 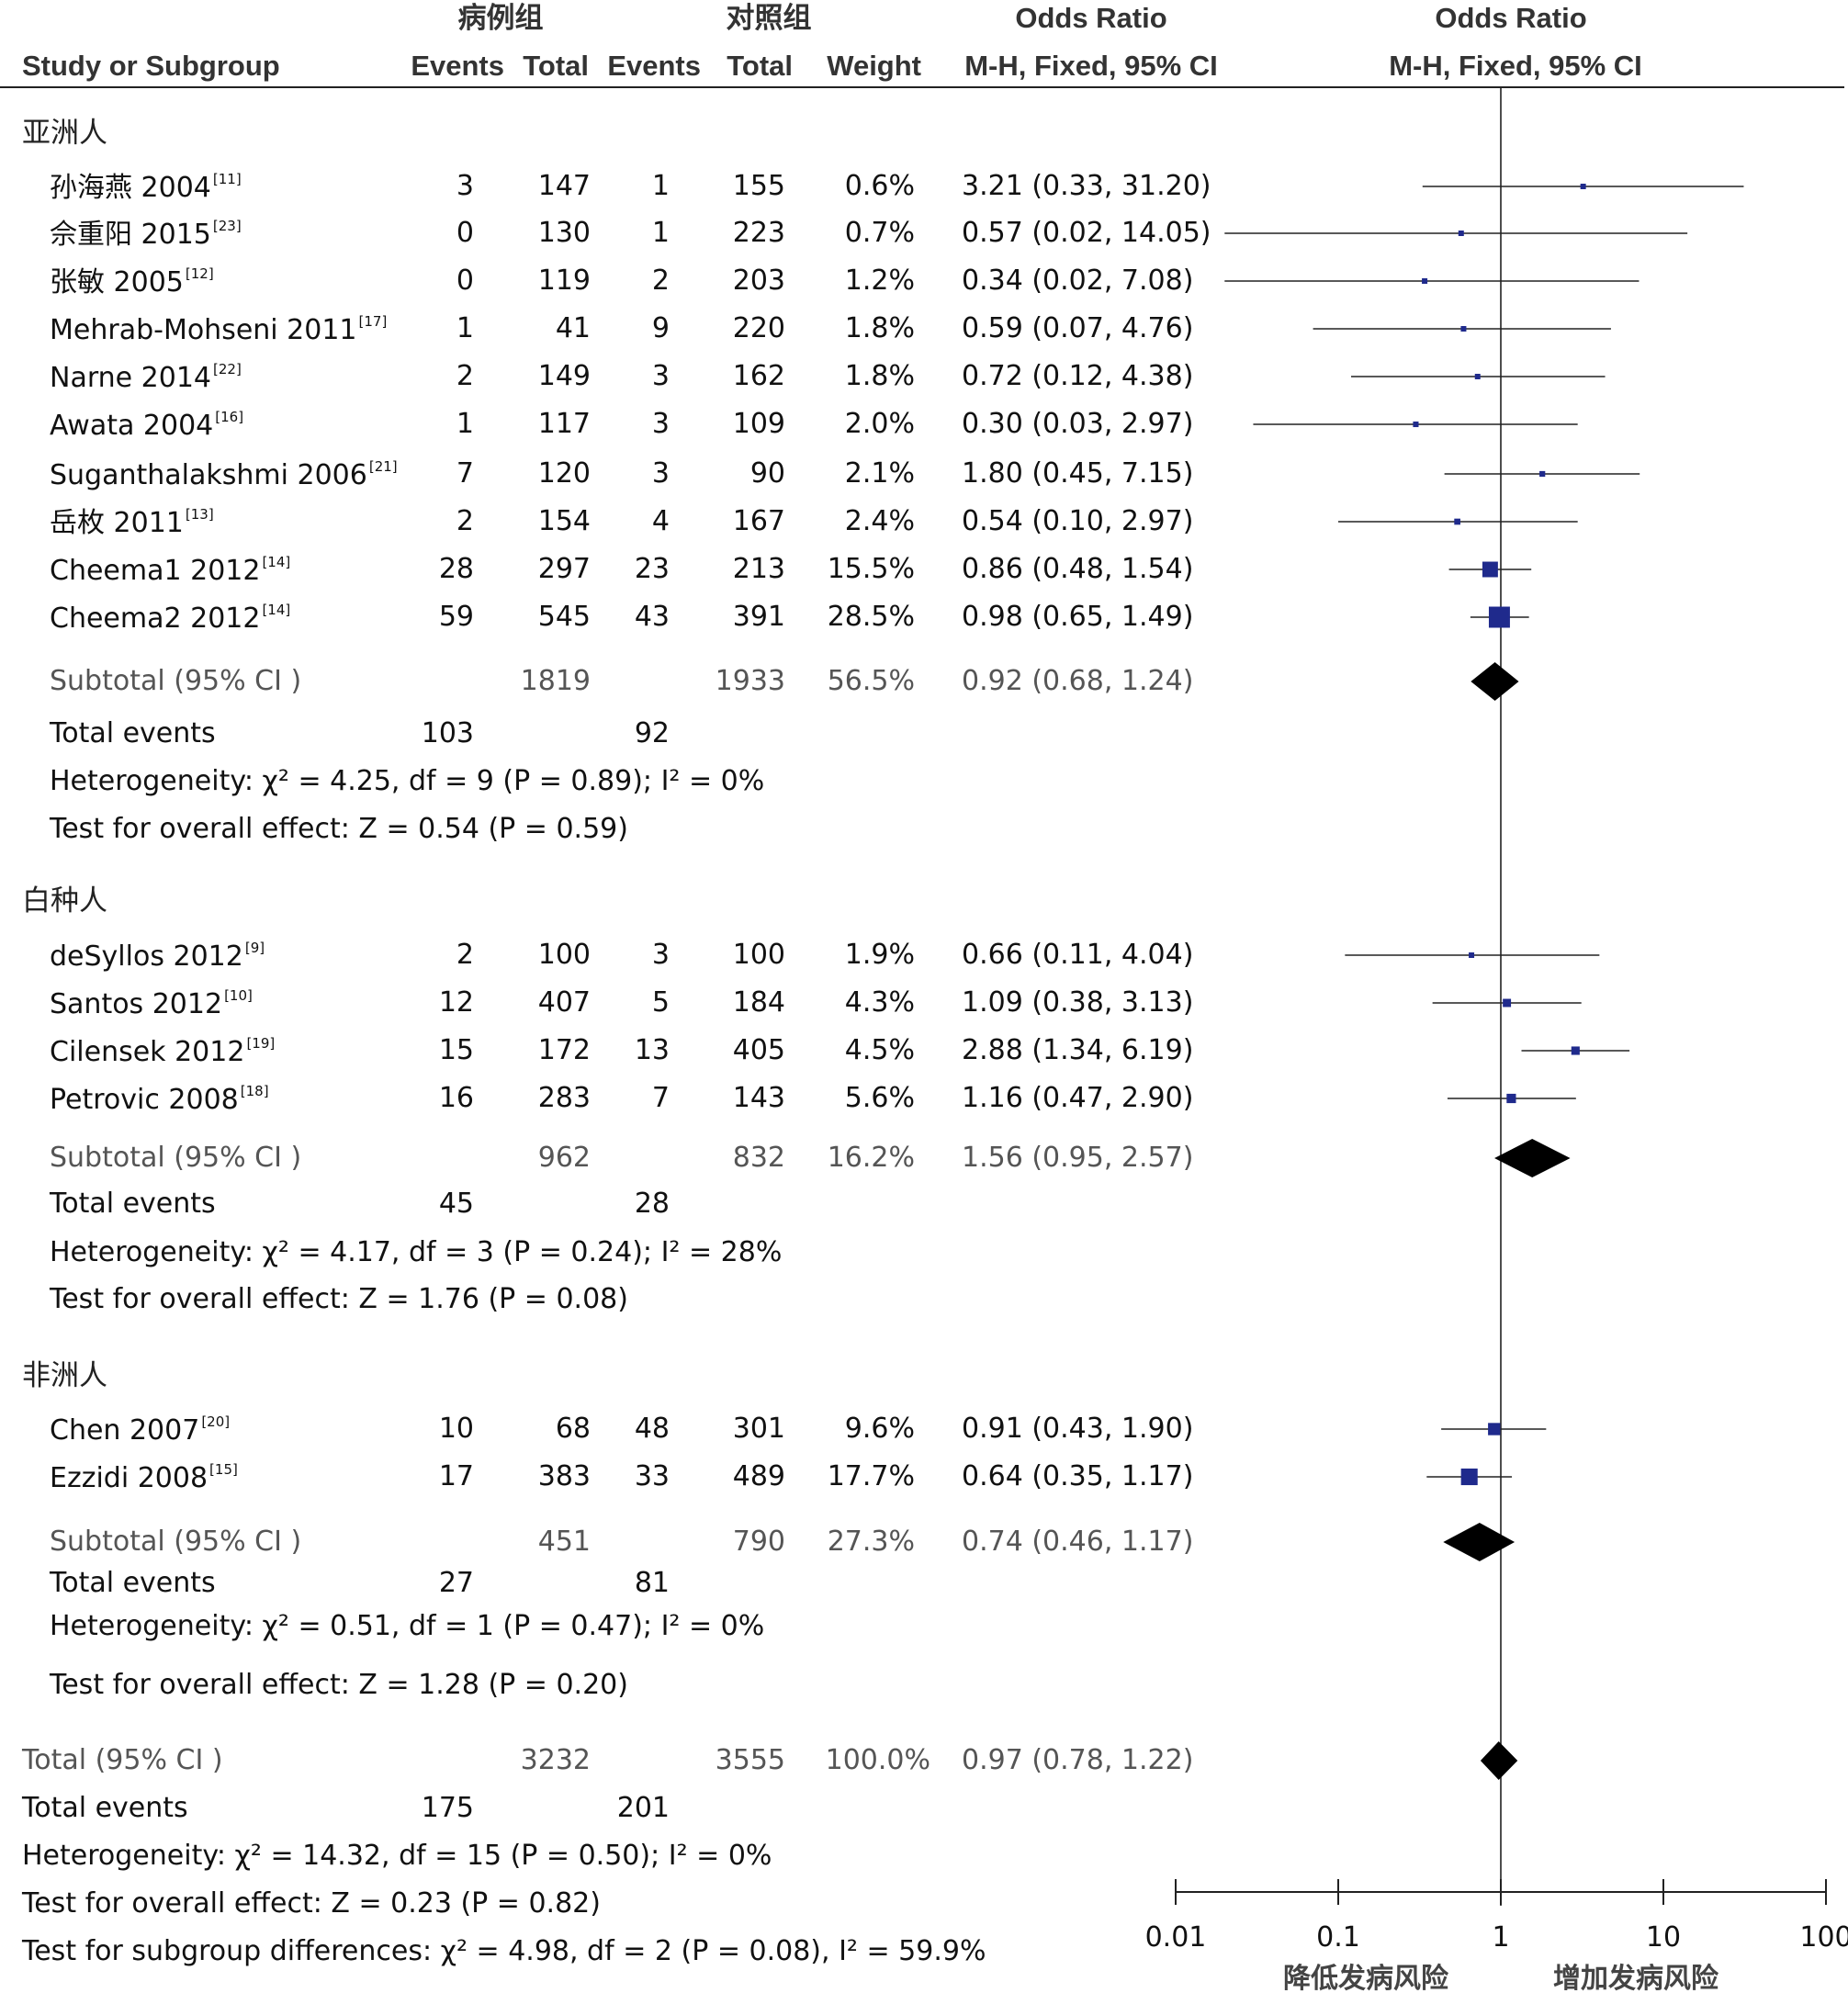 What do you see at coordinates (456, 1098) in the screenshot?
I see `case-events: 16` at bounding box center [456, 1098].